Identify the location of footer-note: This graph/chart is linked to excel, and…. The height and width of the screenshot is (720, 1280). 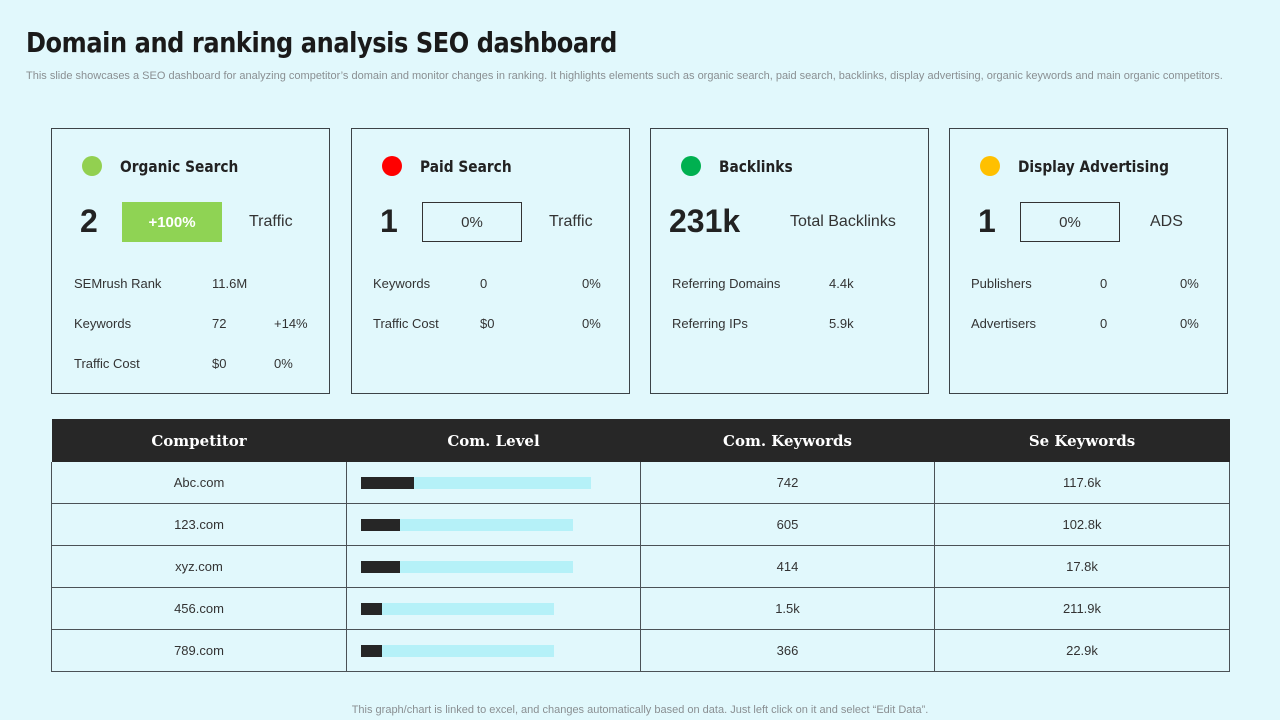
(640, 710).